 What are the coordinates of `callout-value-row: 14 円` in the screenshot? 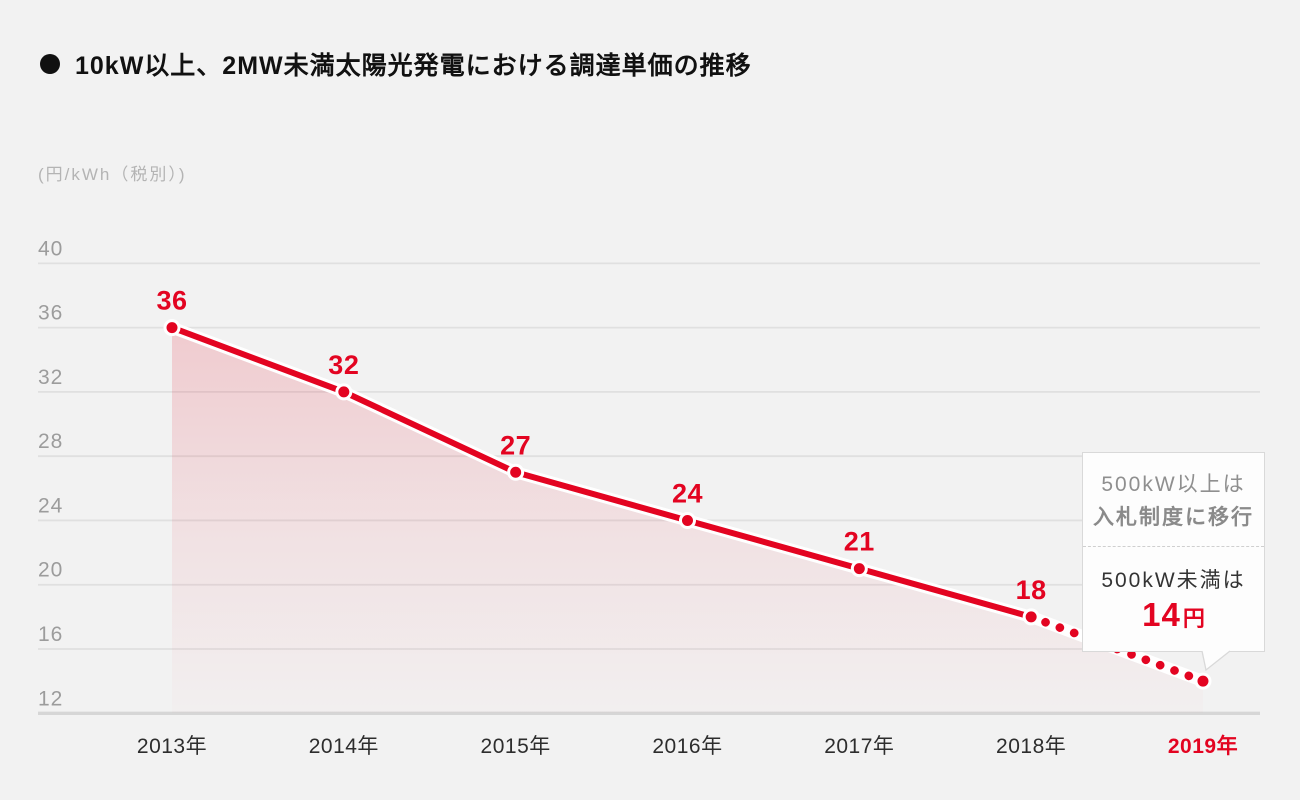 It's located at (1173, 615).